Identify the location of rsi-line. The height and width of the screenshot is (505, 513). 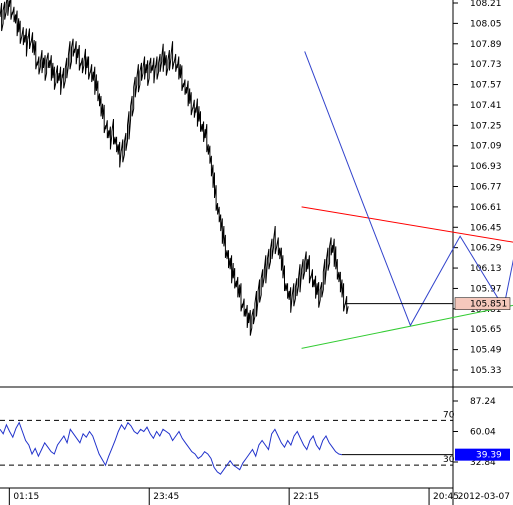
(171, 448).